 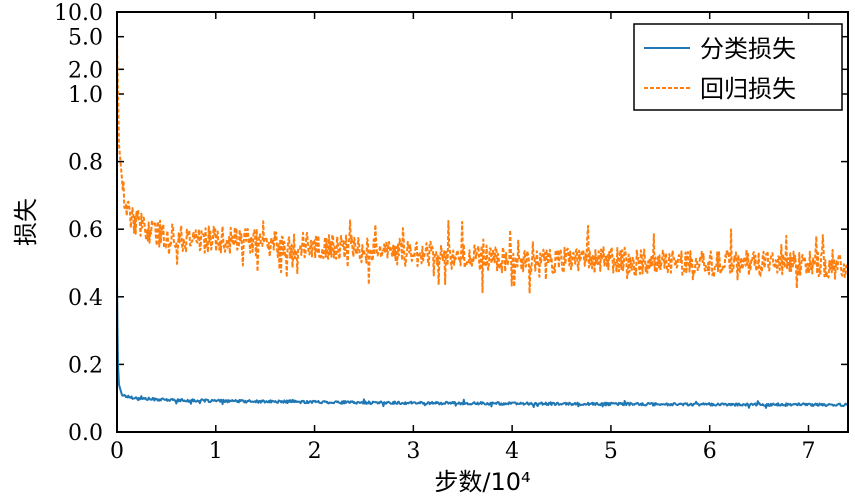 What do you see at coordinates (748, 89) in the screenshot?
I see `legend-label-regression: 回归损失` at bounding box center [748, 89].